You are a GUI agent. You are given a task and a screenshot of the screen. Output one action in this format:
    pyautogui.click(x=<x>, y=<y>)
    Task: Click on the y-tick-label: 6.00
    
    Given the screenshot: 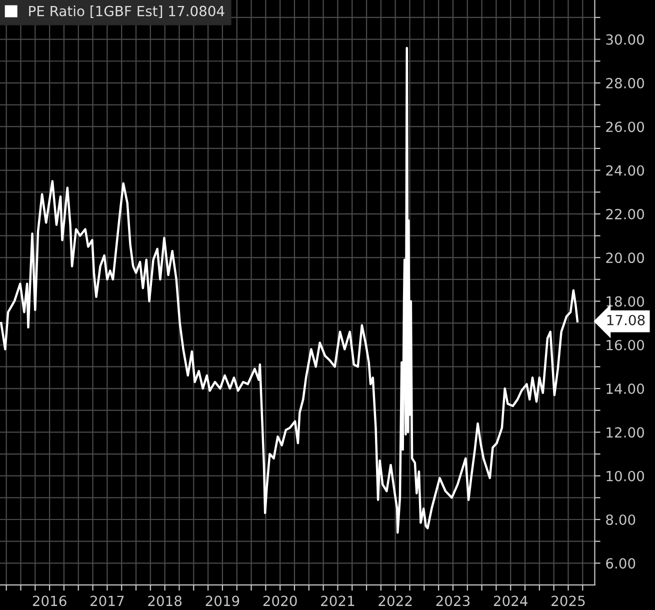 What is the action you would take?
    pyautogui.click(x=621, y=563)
    